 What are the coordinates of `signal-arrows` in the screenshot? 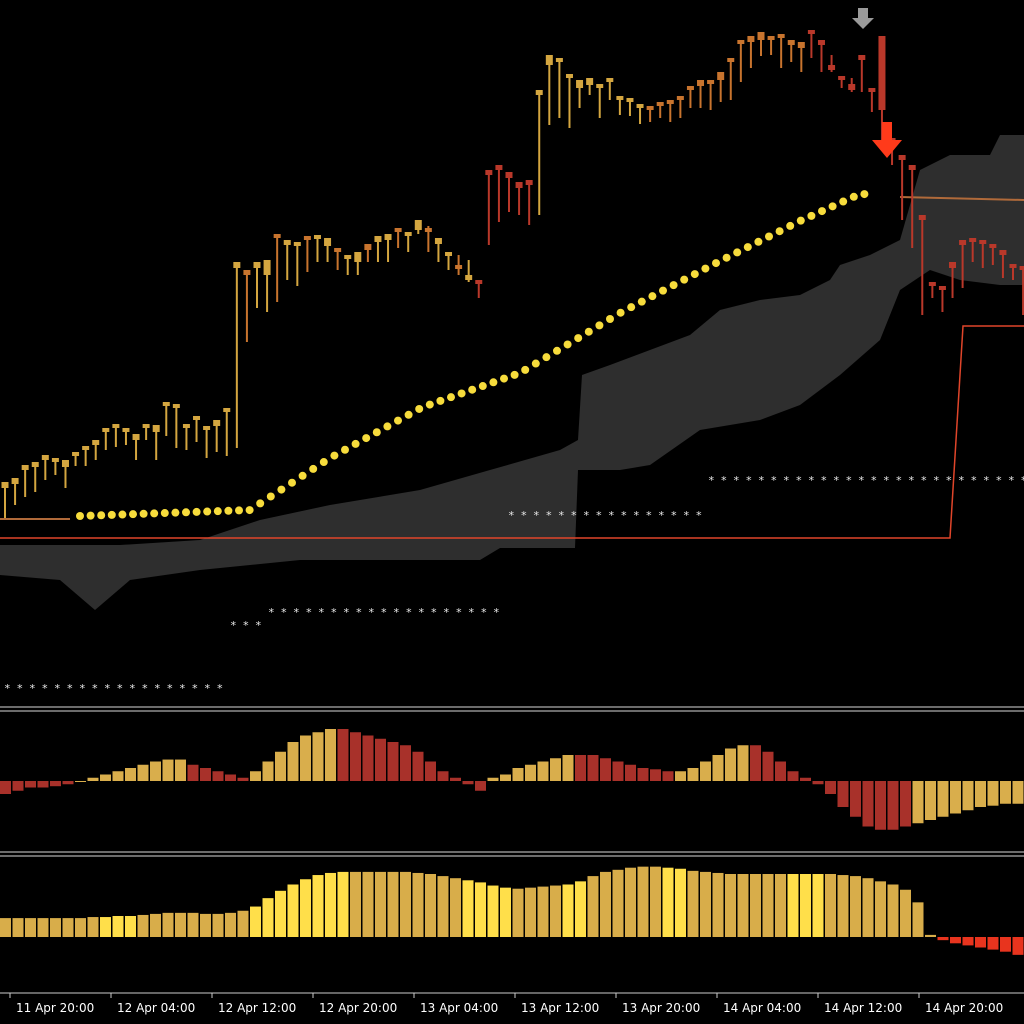 It's located at (877, 83).